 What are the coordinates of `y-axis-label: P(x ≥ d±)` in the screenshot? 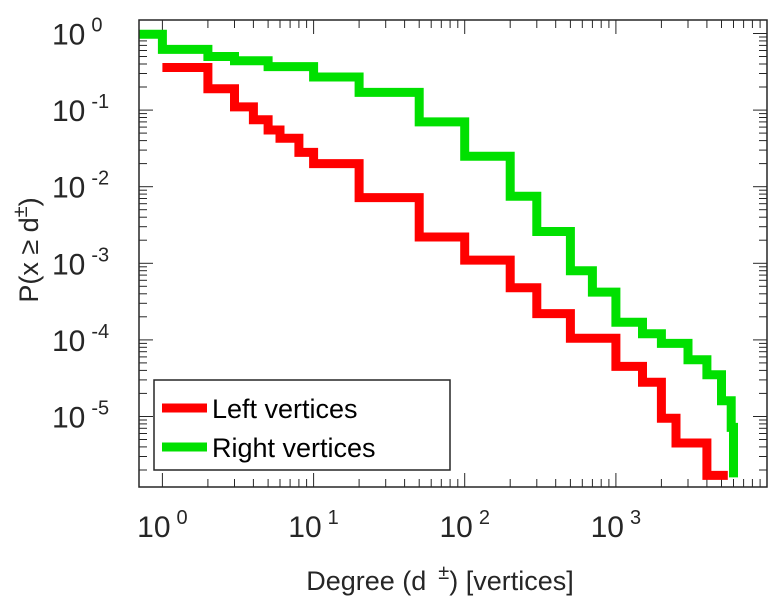 It's located at (27, 249).